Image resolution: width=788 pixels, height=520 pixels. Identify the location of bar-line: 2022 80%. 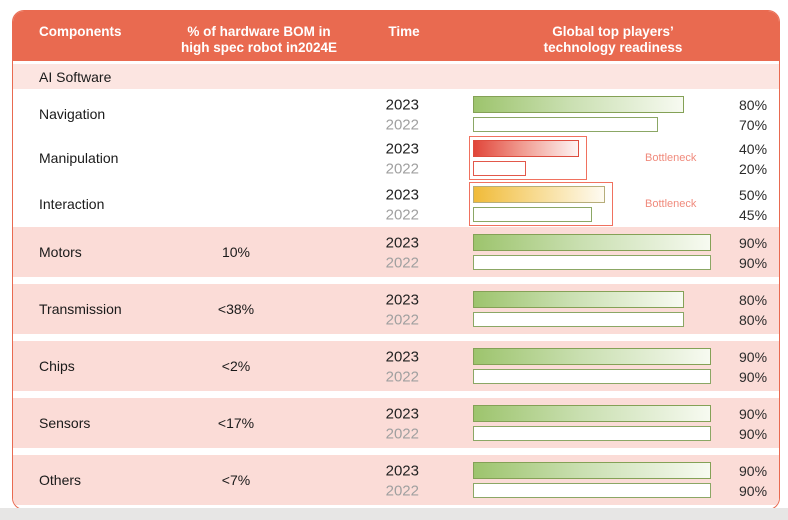
(575, 319).